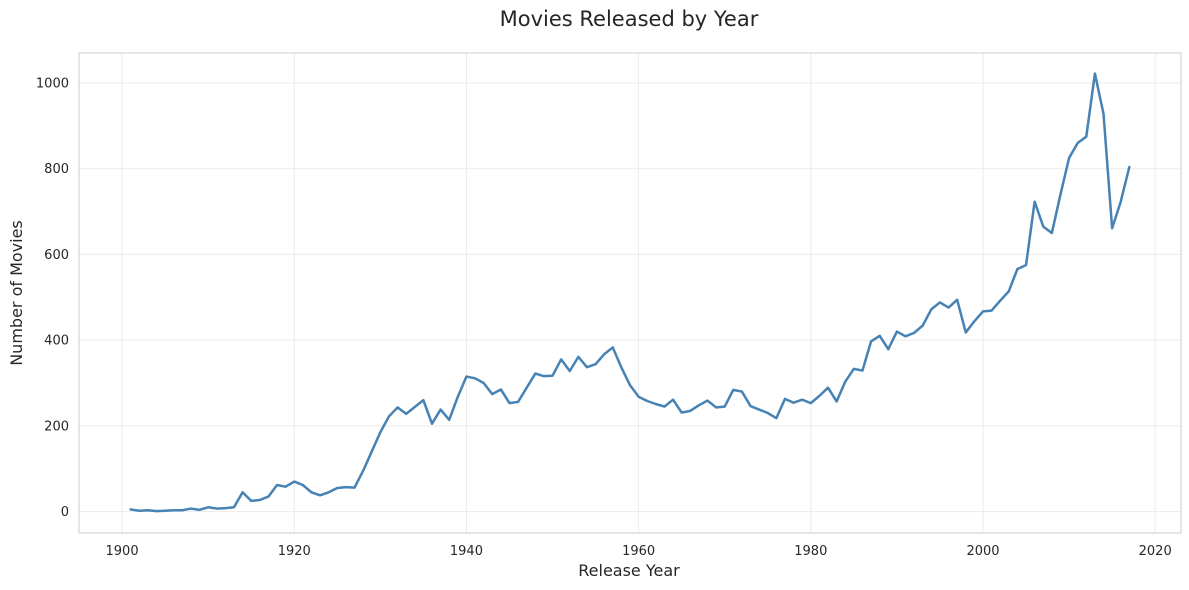 This screenshot has height=590, width=1189. I want to click on x-tick-label: 1900, so click(122, 551).